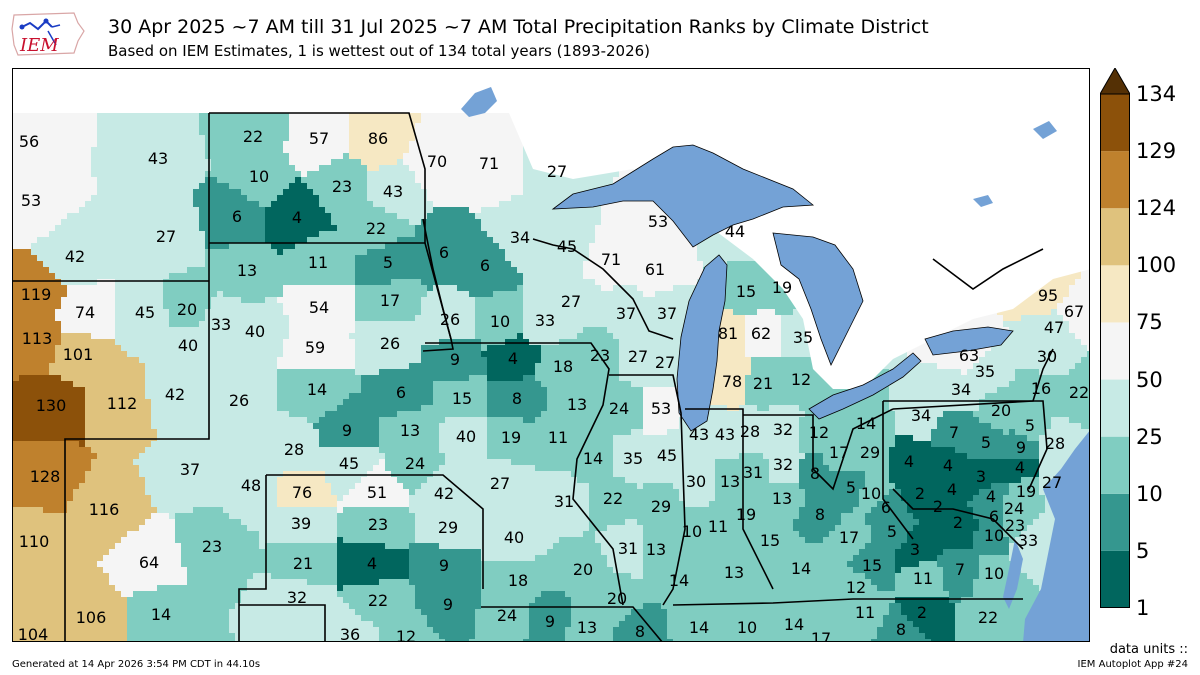  Describe the element at coordinates (221, 324) in the screenshot. I see `district-rank-label: 33` at that location.